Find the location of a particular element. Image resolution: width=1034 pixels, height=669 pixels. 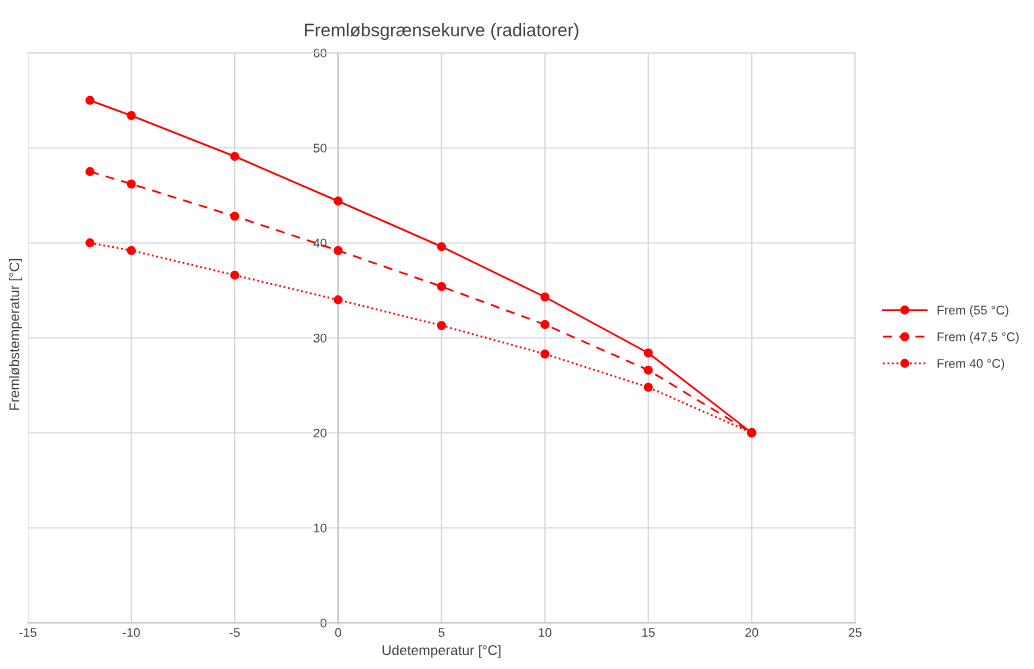

legend-label: Frem (47,5 °C) is located at coordinates (978, 338).